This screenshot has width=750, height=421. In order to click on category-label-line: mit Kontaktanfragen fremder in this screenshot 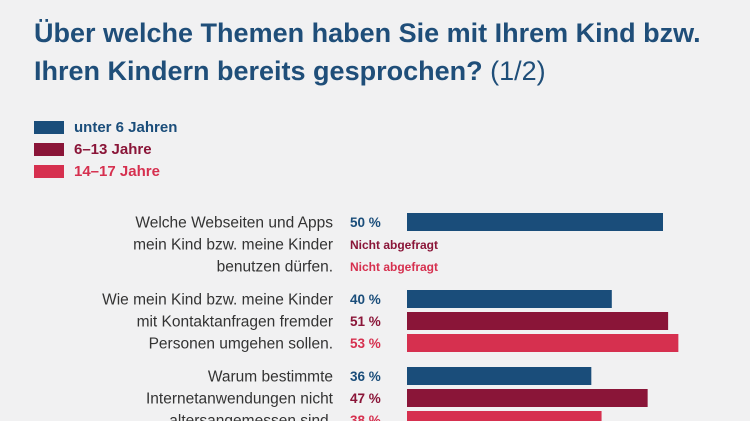, I will do `click(235, 322)`.